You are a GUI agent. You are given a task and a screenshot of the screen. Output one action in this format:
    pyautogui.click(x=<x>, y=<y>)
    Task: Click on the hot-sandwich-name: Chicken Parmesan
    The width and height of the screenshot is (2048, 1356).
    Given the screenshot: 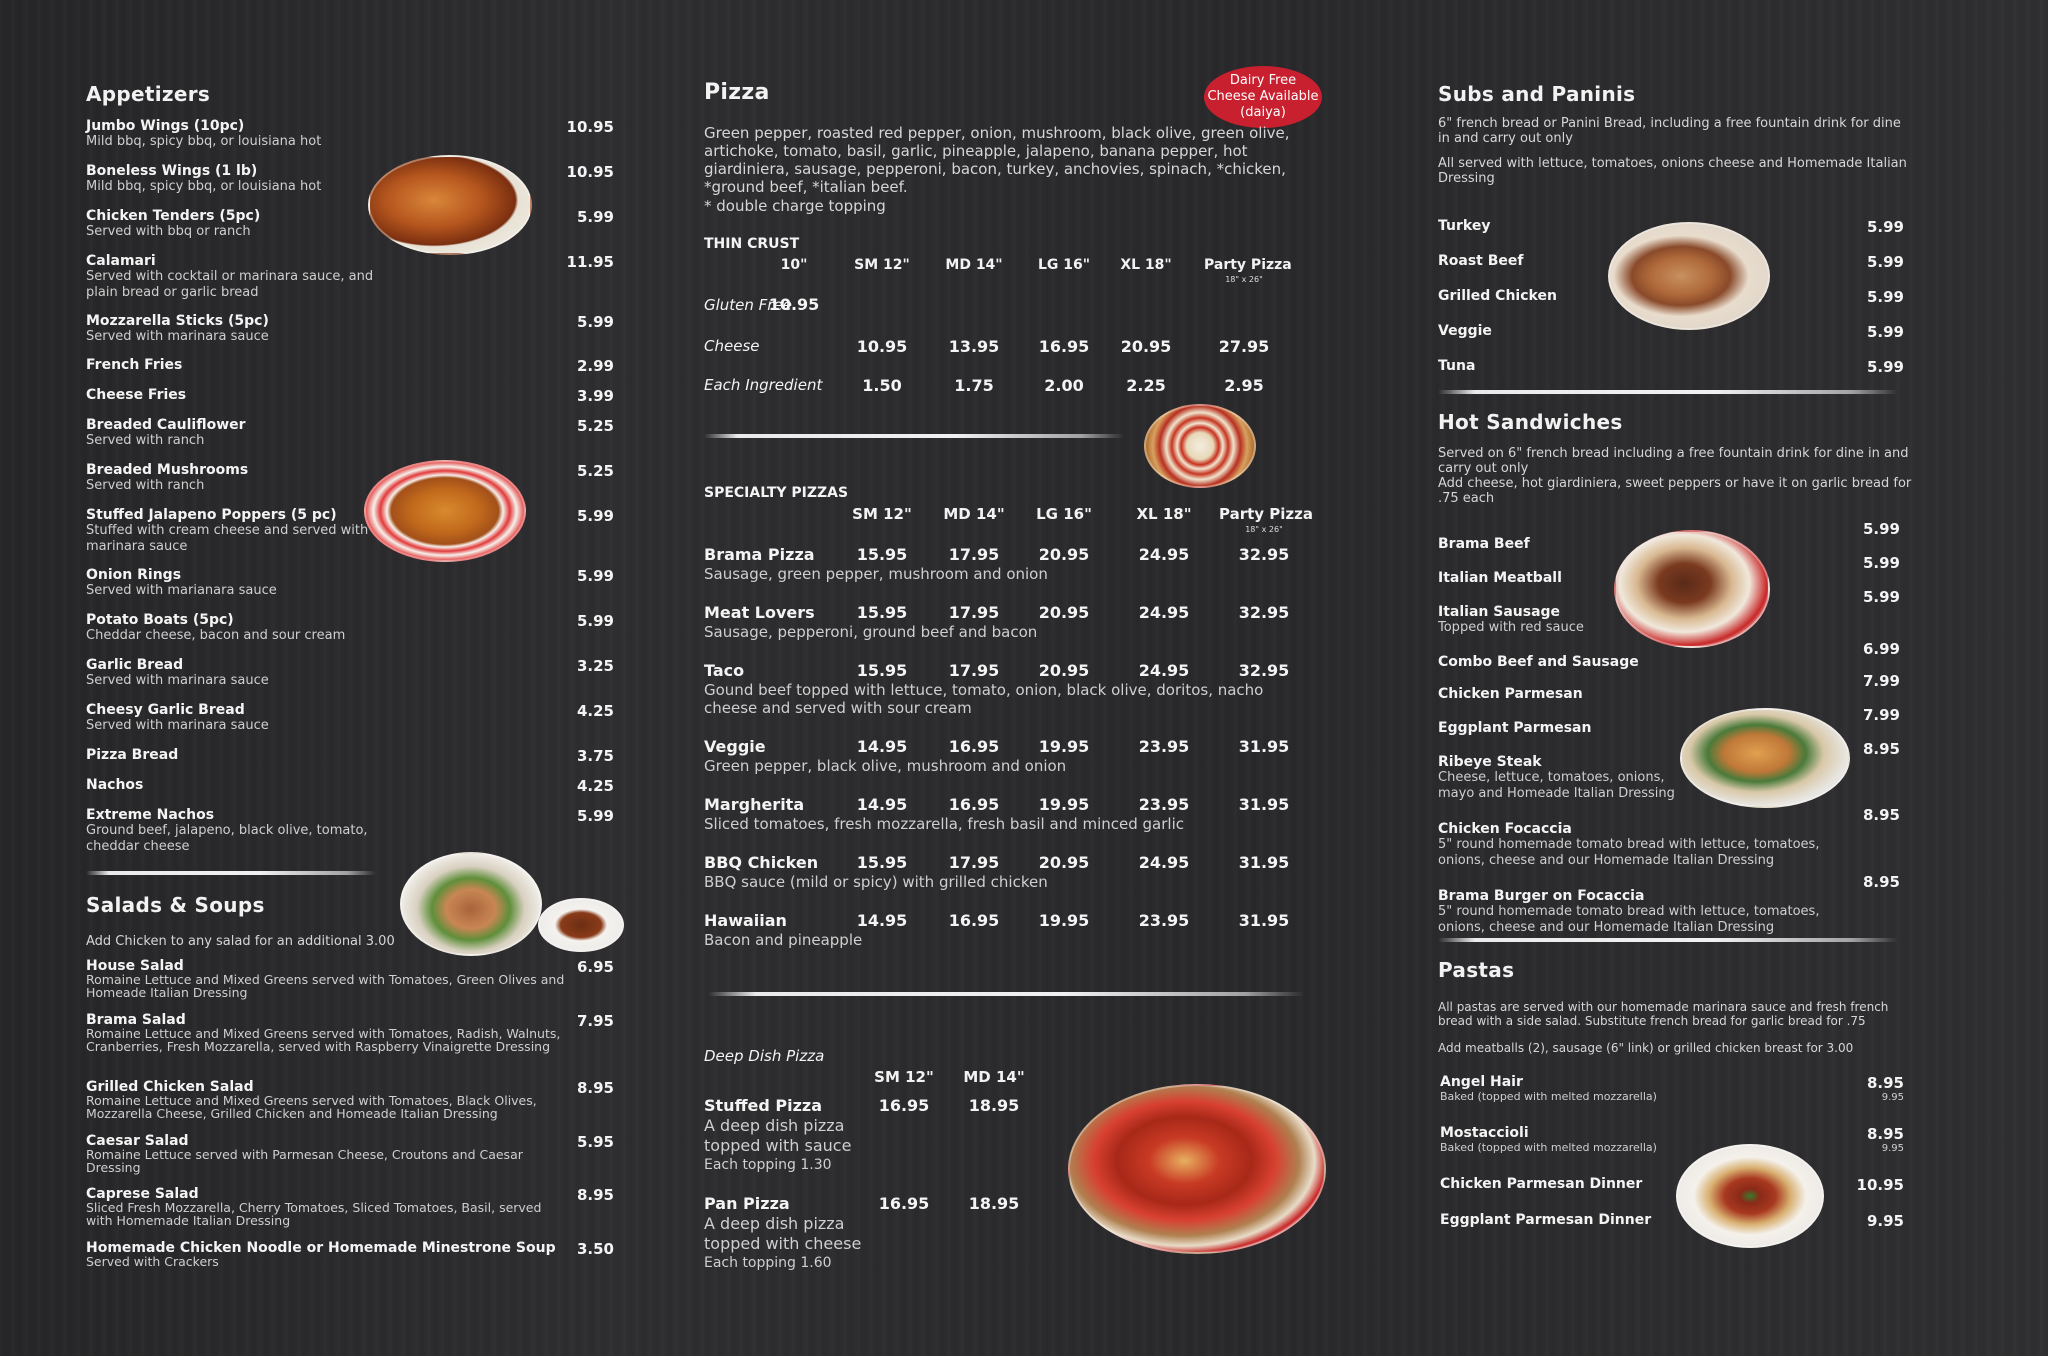 What is the action you would take?
    pyautogui.click(x=1510, y=694)
    